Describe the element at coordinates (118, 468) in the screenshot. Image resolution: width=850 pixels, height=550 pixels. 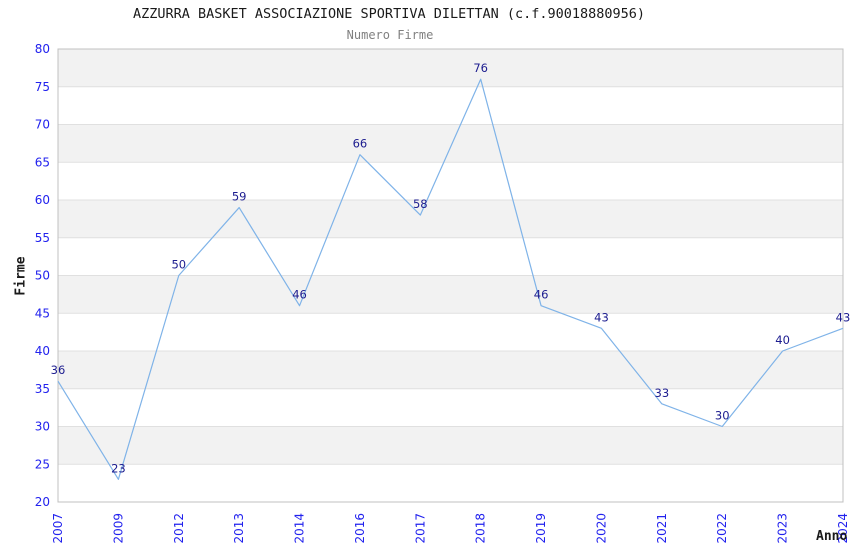
I see `data-point-label: 23` at that location.